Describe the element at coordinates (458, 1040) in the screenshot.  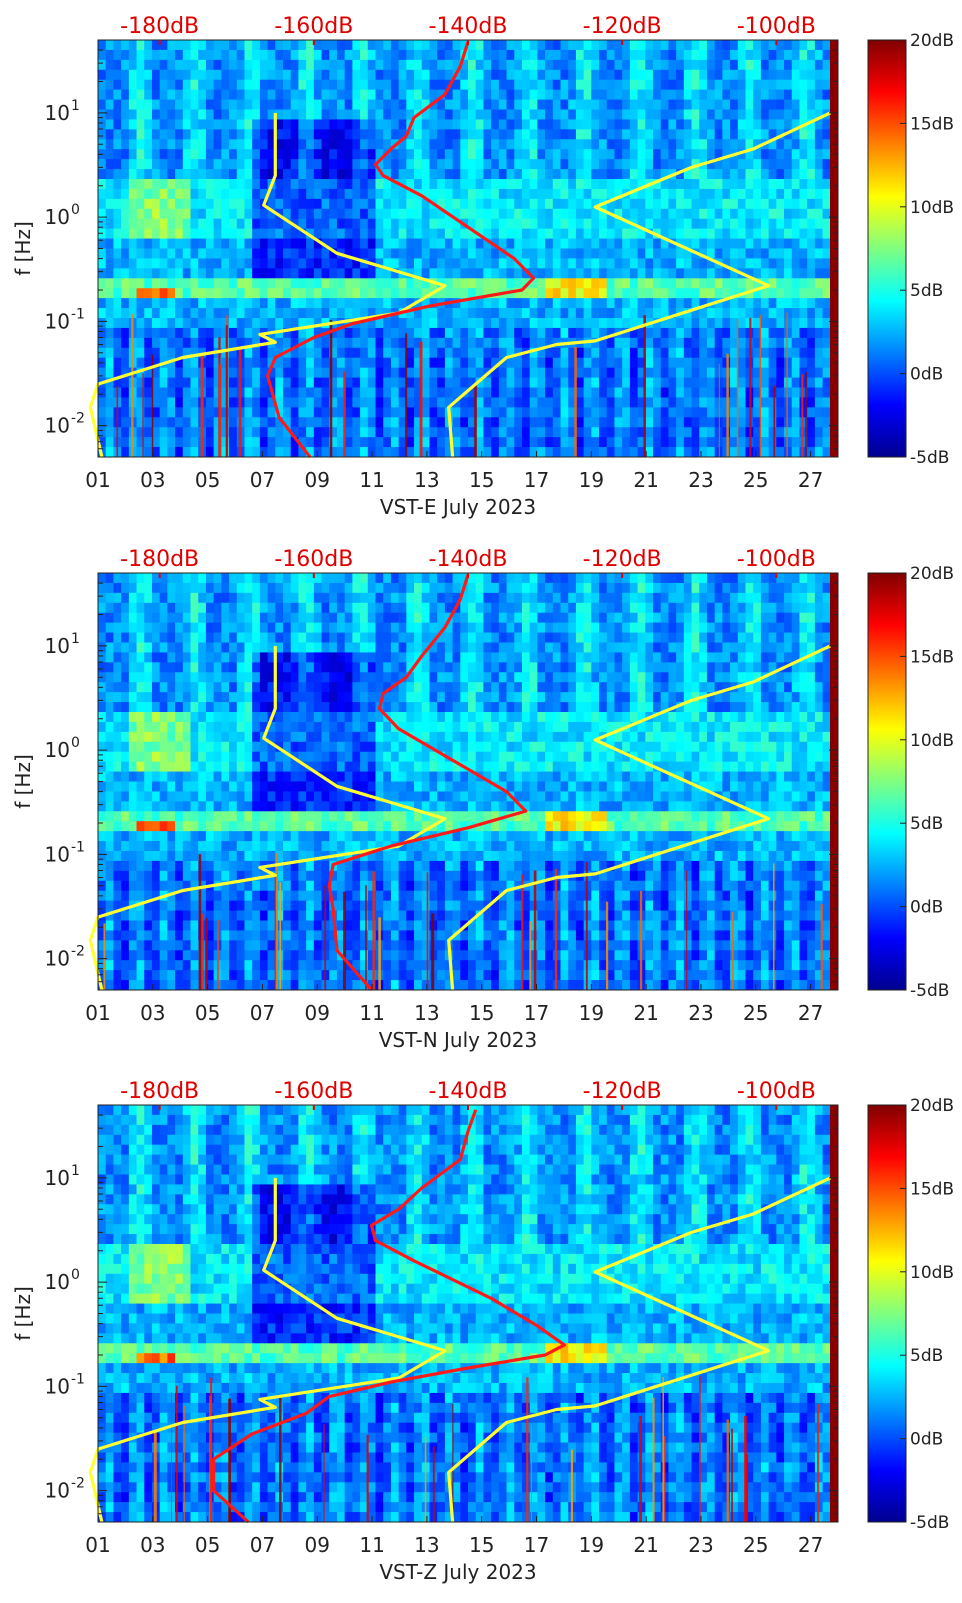
I see `x-axis-label: VST-N July 2023` at that location.